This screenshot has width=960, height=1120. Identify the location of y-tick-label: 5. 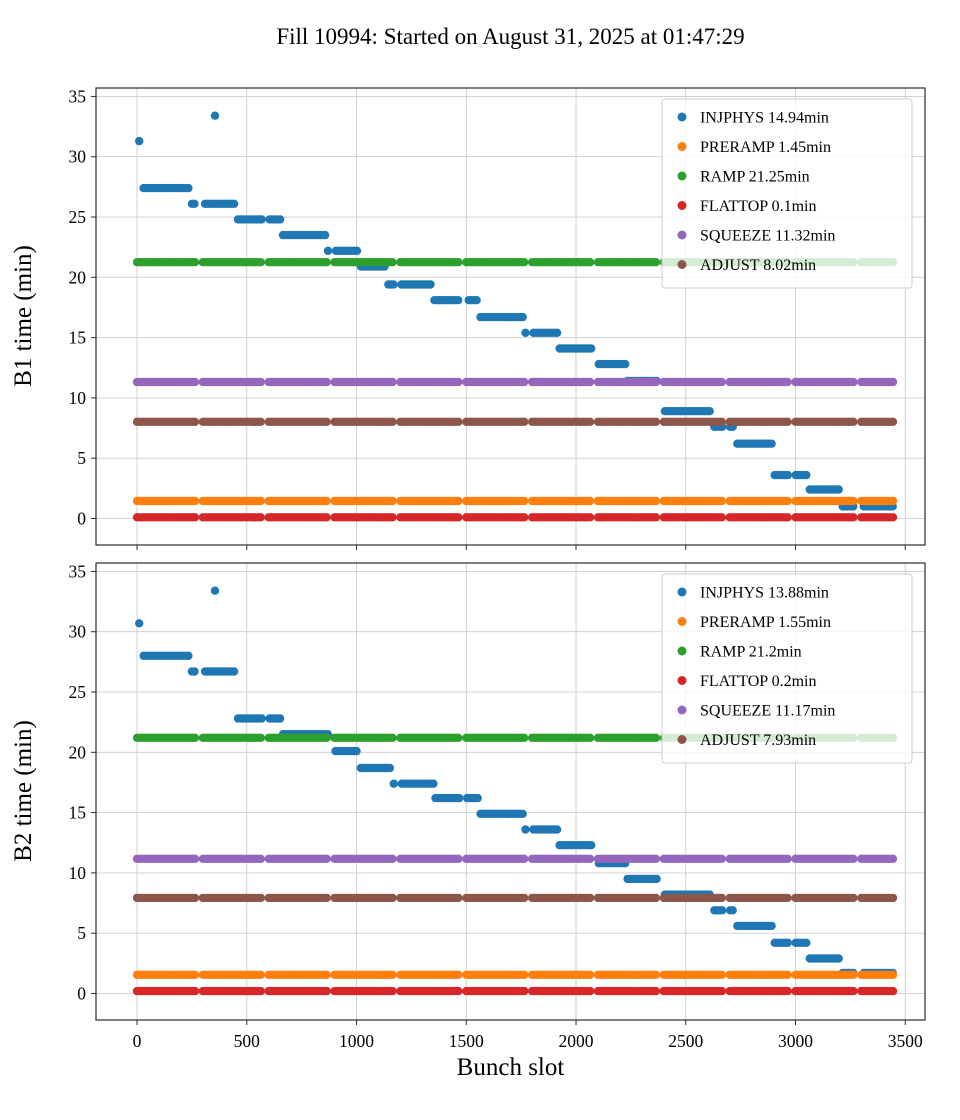
(81, 458).